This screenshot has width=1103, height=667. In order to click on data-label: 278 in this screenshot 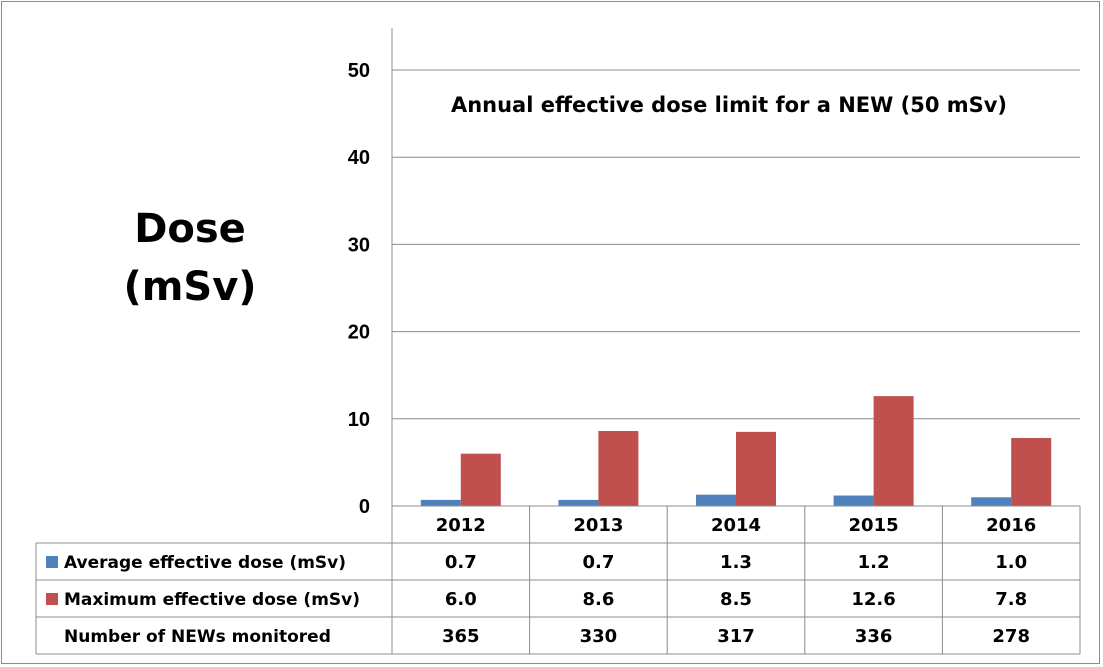, I will do `click(1011, 636)`.